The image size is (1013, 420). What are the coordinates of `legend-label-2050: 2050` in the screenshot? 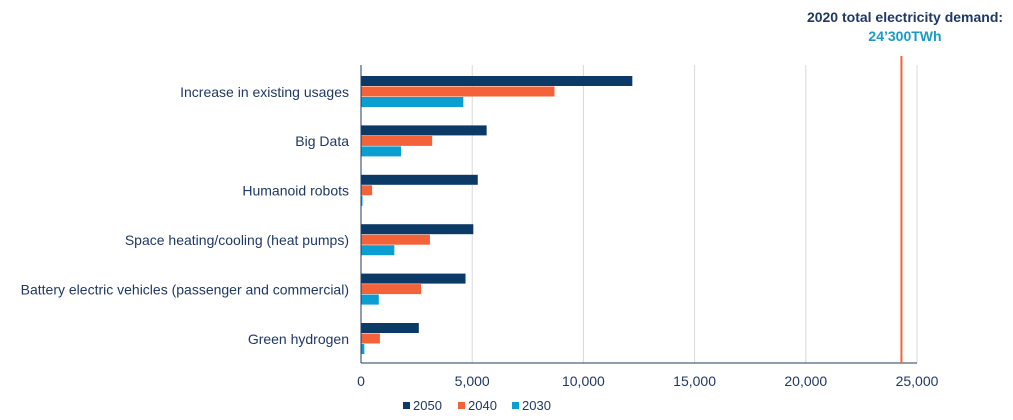 It's located at (427, 405).